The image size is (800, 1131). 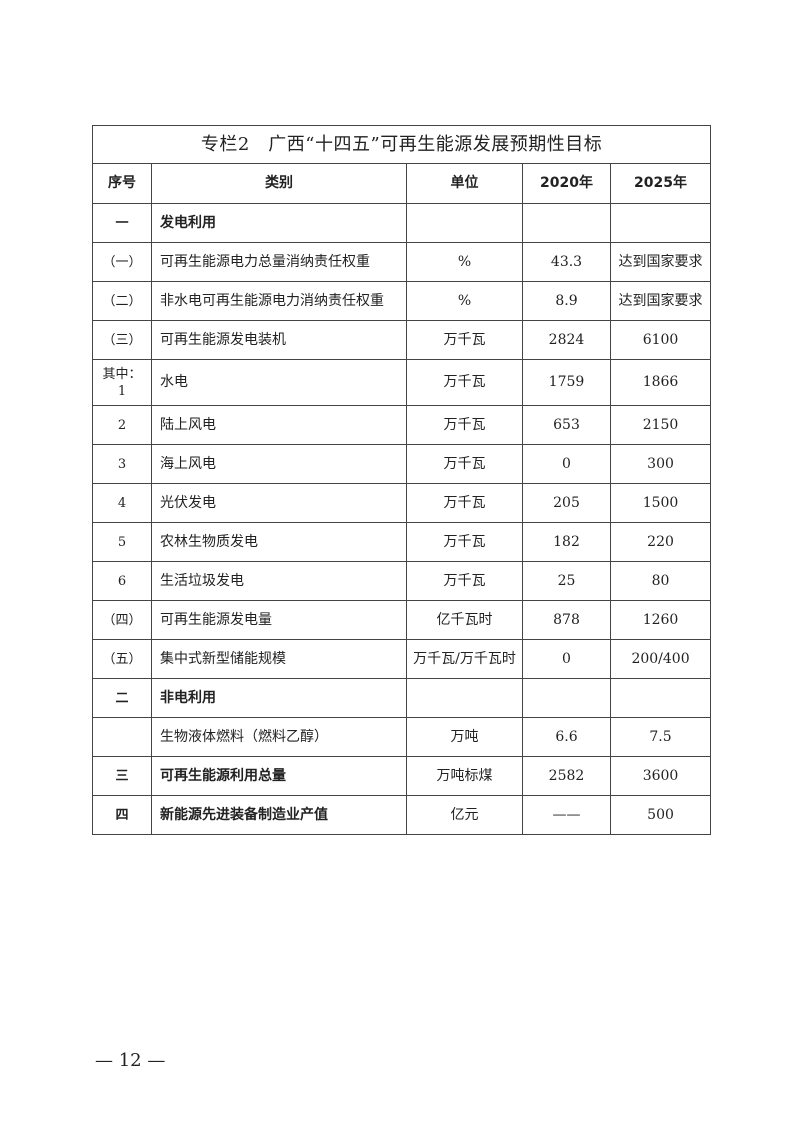 What do you see at coordinates (279, 464) in the screenshot?
I see `row-category: 海上风电` at bounding box center [279, 464].